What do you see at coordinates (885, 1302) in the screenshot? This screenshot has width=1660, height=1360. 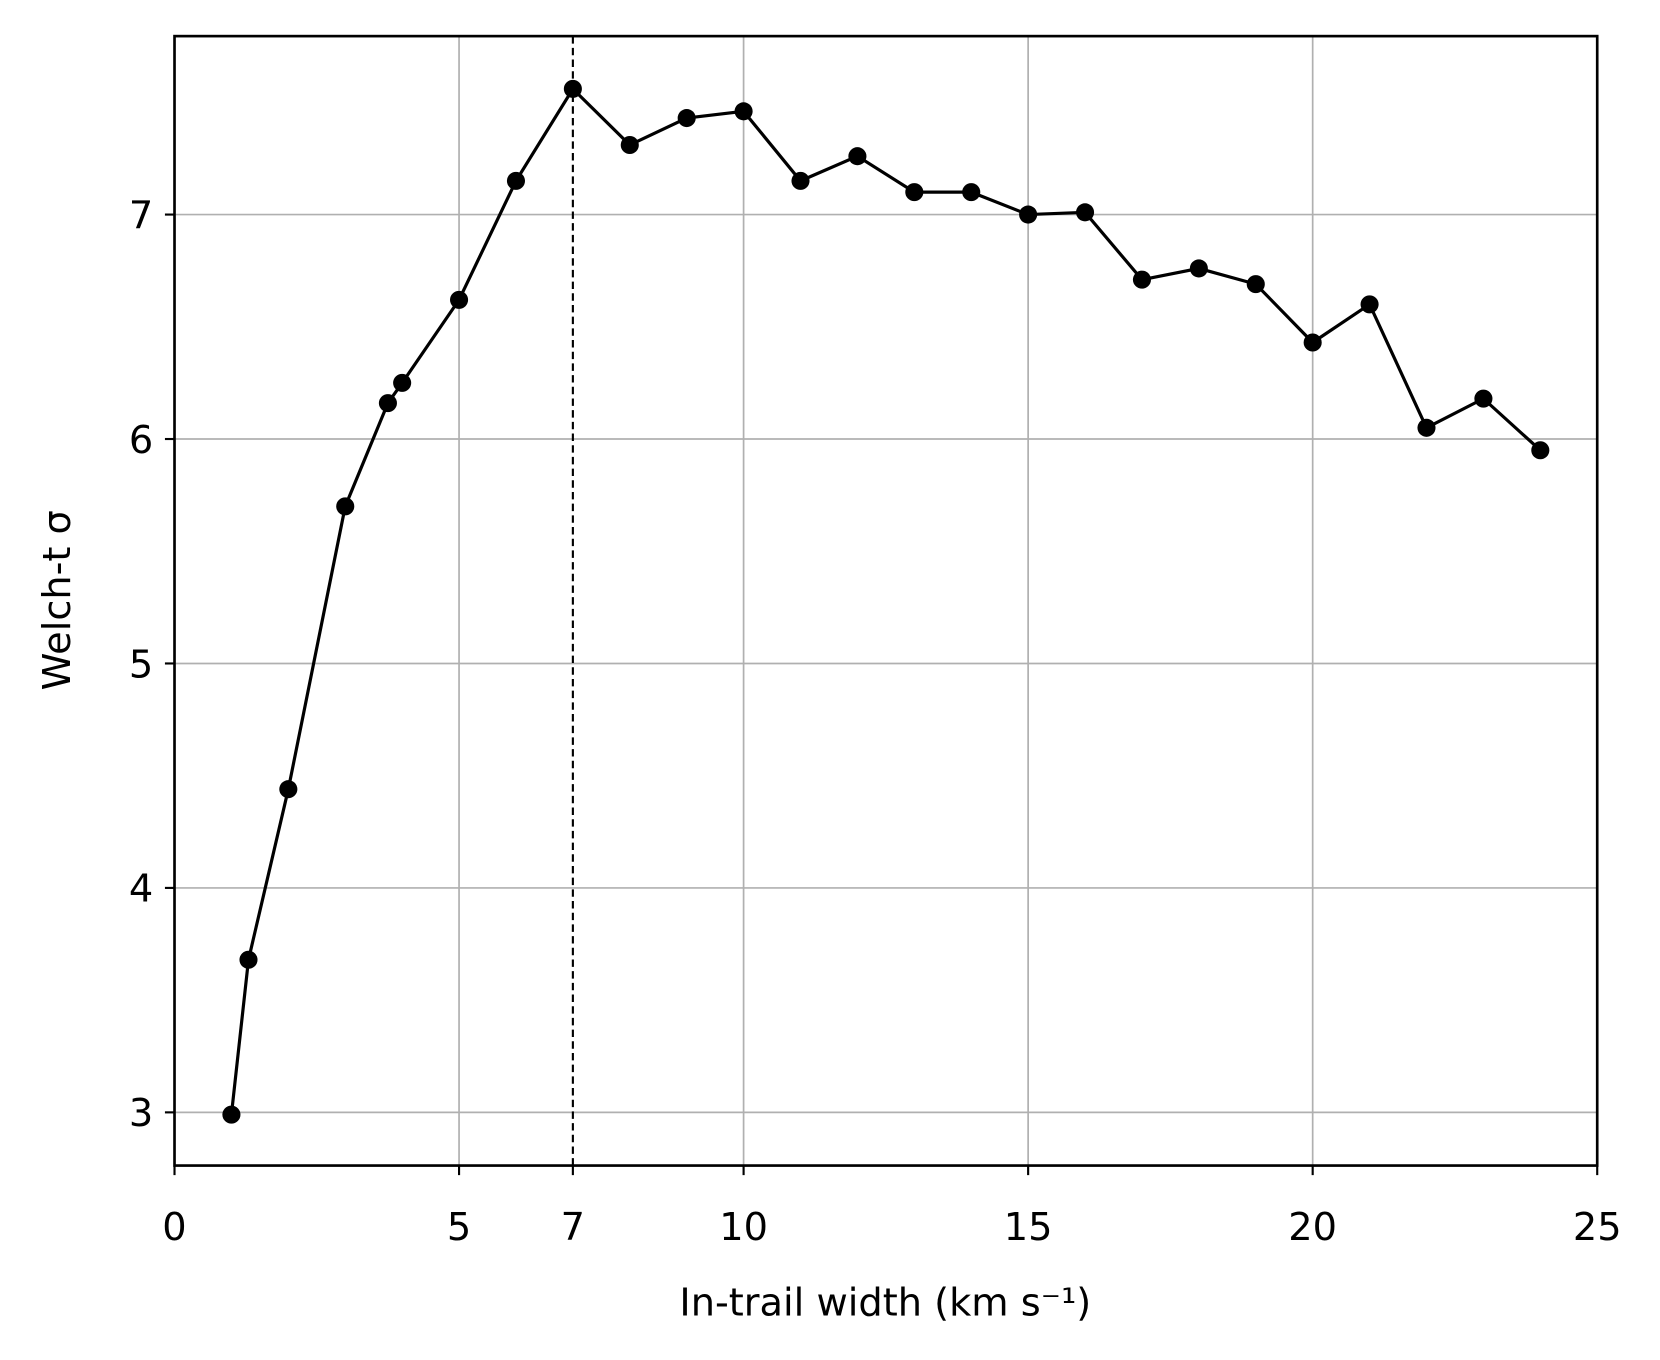 I see `x-axis-label: In-trail width (km s⁻¹)` at bounding box center [885, 1302].